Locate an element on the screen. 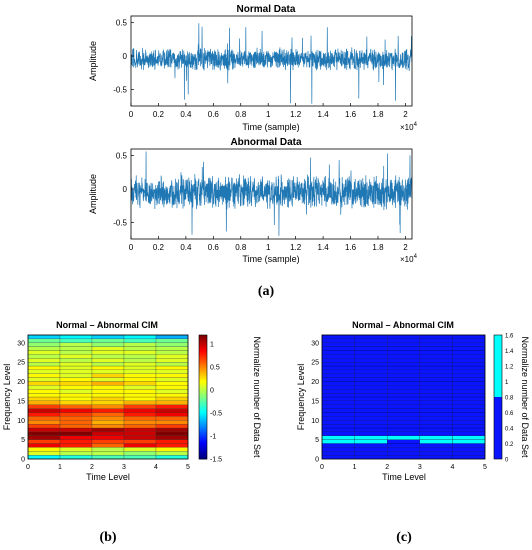  colorbar-label: Normalize number of Data Set is located at coordinates (257, 397).